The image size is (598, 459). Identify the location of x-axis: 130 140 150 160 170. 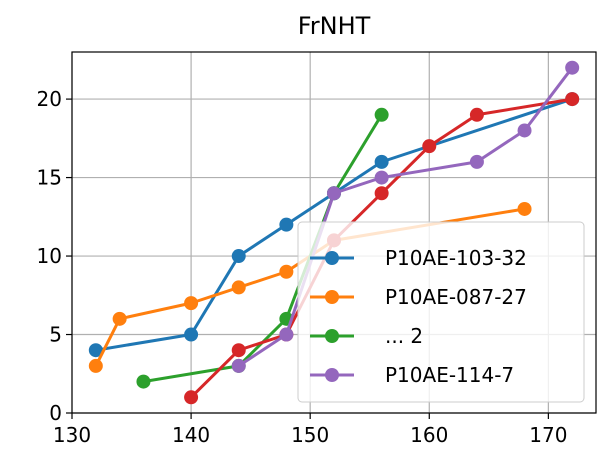
(310, 430).